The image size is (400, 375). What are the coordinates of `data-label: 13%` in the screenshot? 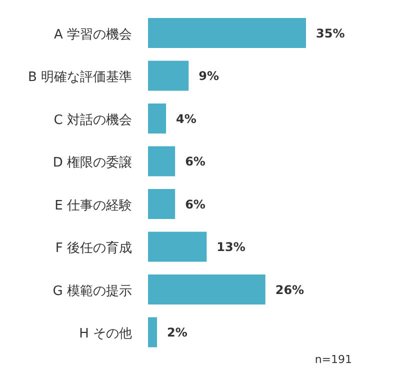 It's located at (231, 247).